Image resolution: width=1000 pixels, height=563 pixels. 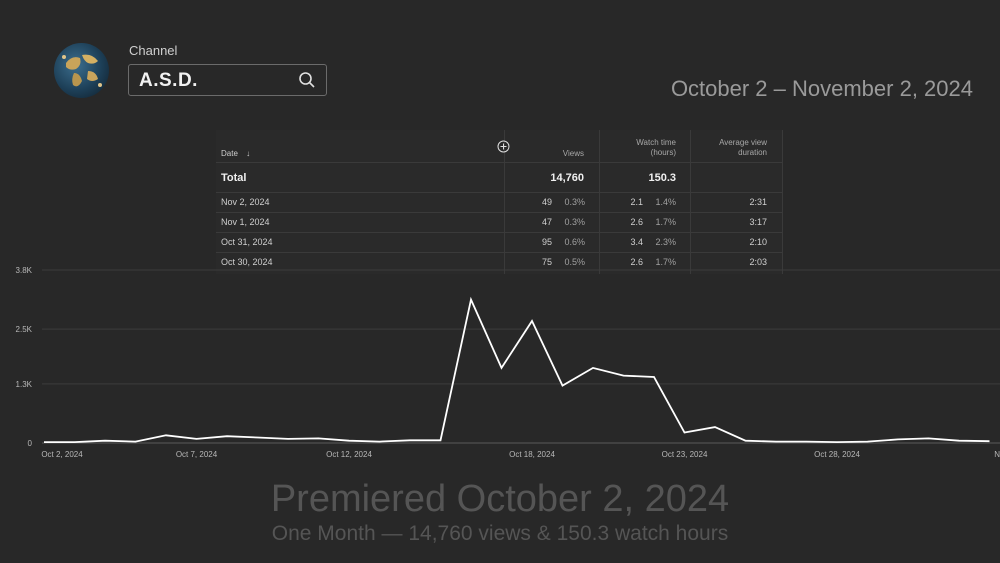 I want to click on search-icon, so click(x=307, y=80).